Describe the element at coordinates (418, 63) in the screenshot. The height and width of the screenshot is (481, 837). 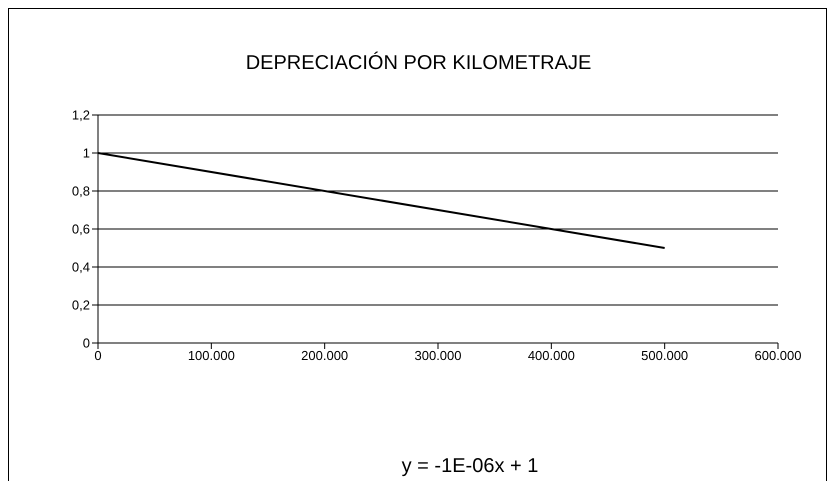
I see `chart-title: DEPRECIACIÓN POR KILOMETRAJE` at that location.